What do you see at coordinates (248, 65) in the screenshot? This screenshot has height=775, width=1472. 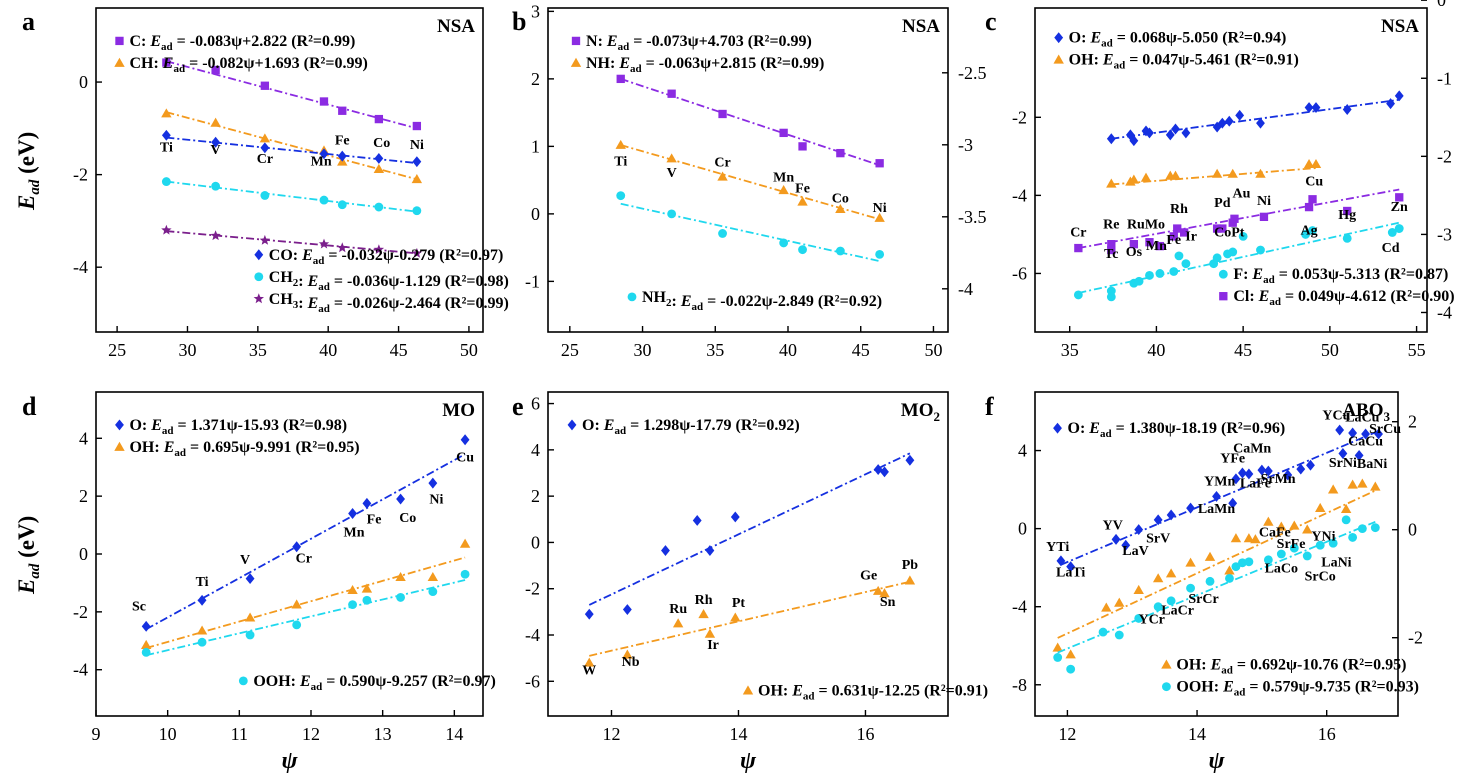 I see `legend-label: CH: Ead = -0.082ψ+1.693 (R²=0.99)` at bounding box center [248, 65].